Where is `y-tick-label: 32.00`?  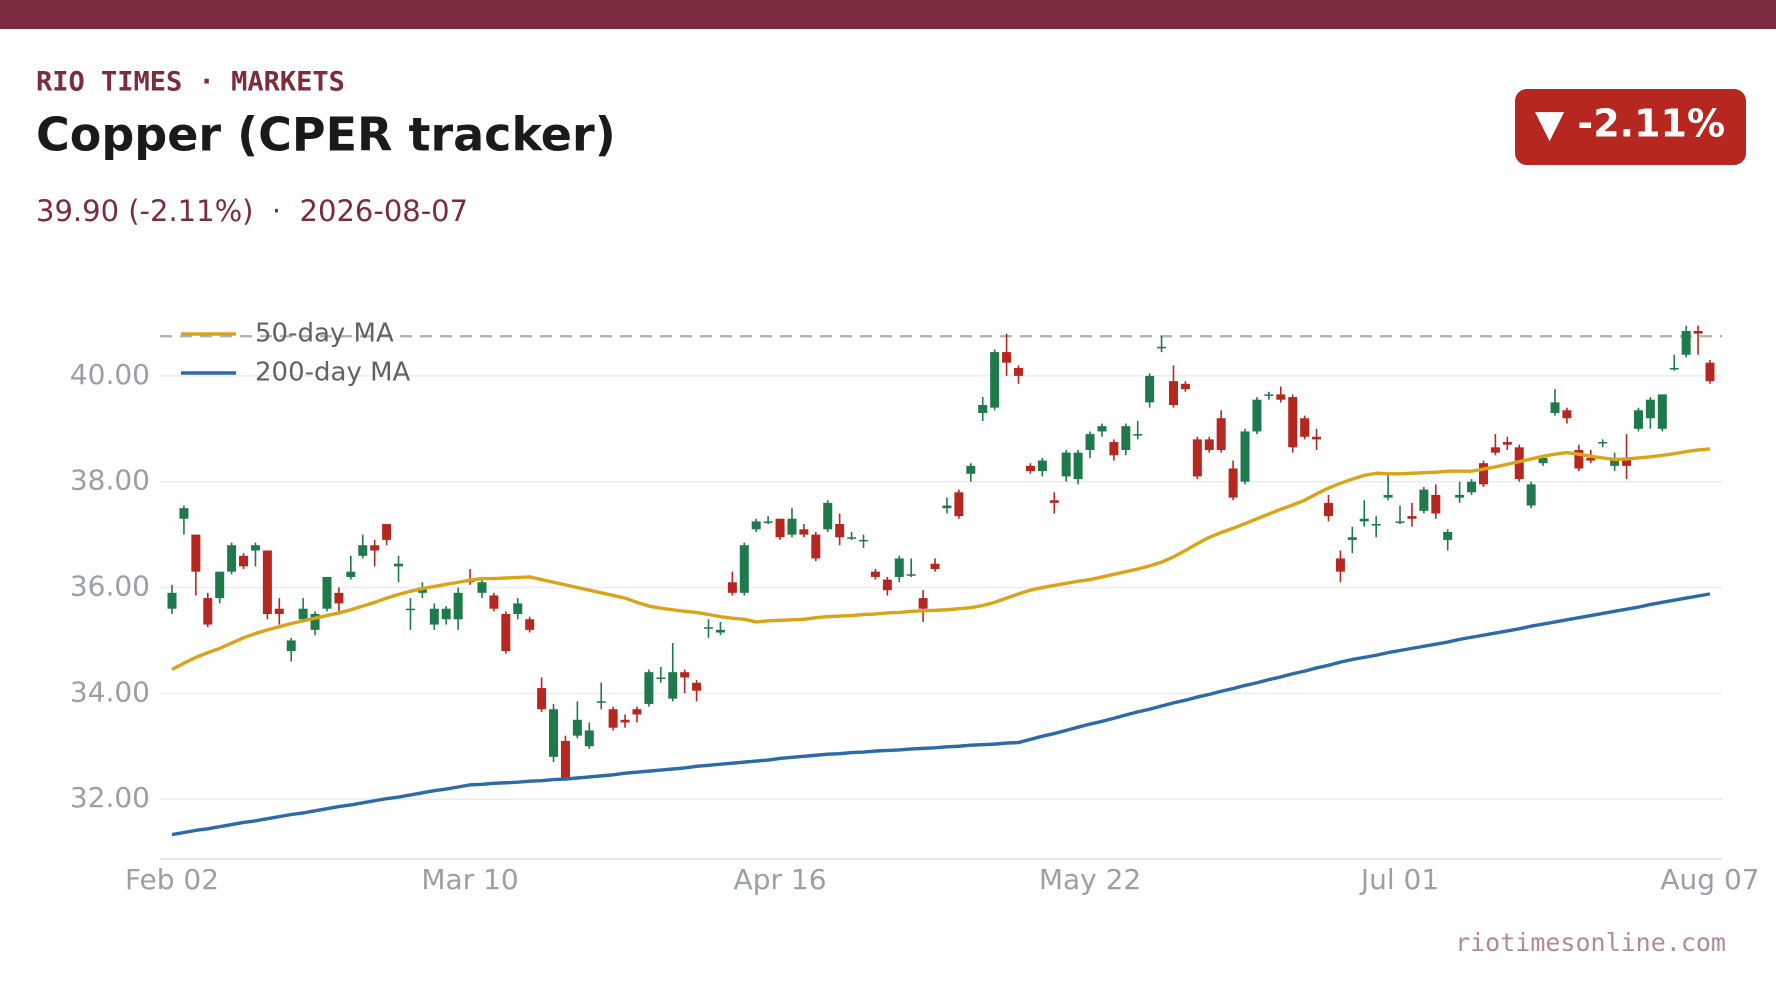
y-tick-label: 32.00 is located at coordinates (110, 797).